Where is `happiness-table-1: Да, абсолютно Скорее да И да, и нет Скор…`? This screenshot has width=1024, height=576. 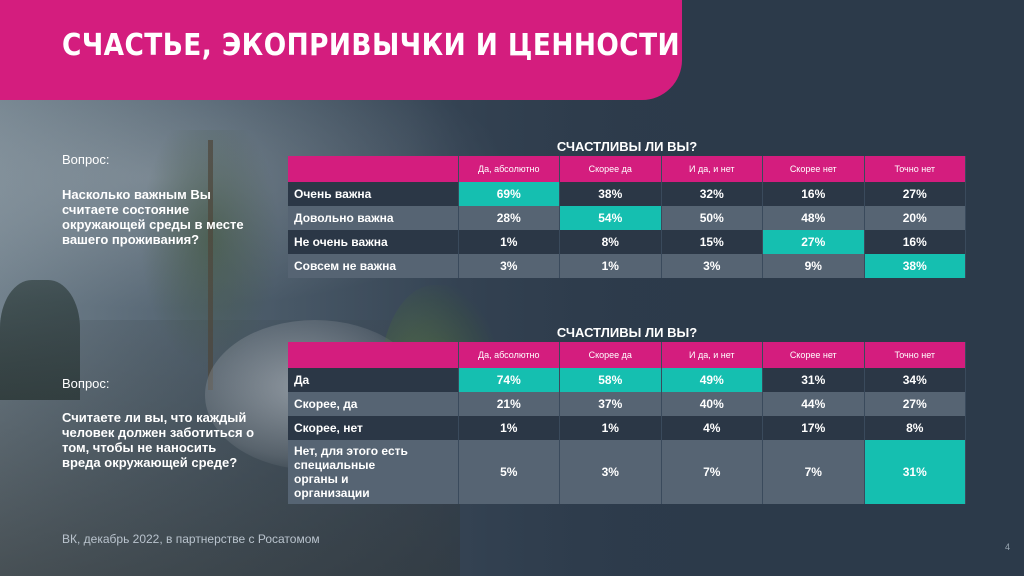 happiness-table-1: Да, абсолютно Скорее да И да, и нет Скор… is located at coordinates (627, 217).